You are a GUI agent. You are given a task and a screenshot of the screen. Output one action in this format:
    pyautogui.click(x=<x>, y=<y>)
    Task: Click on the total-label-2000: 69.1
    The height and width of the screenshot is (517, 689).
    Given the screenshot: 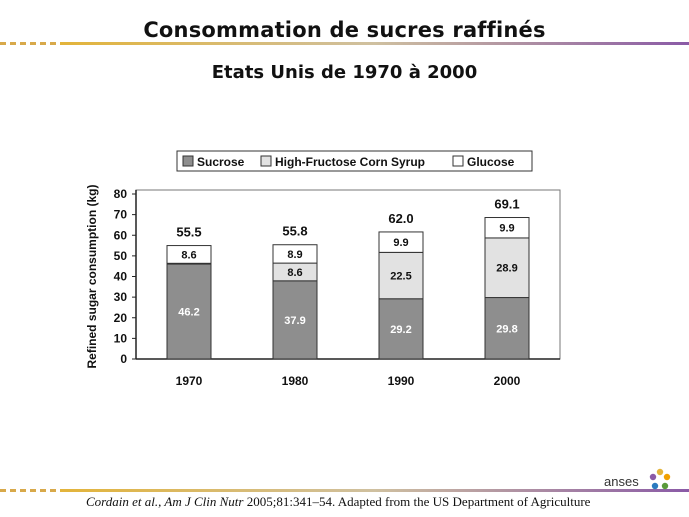 What is the action you would take?
    pyautogui.click(x=506, y=204)
    